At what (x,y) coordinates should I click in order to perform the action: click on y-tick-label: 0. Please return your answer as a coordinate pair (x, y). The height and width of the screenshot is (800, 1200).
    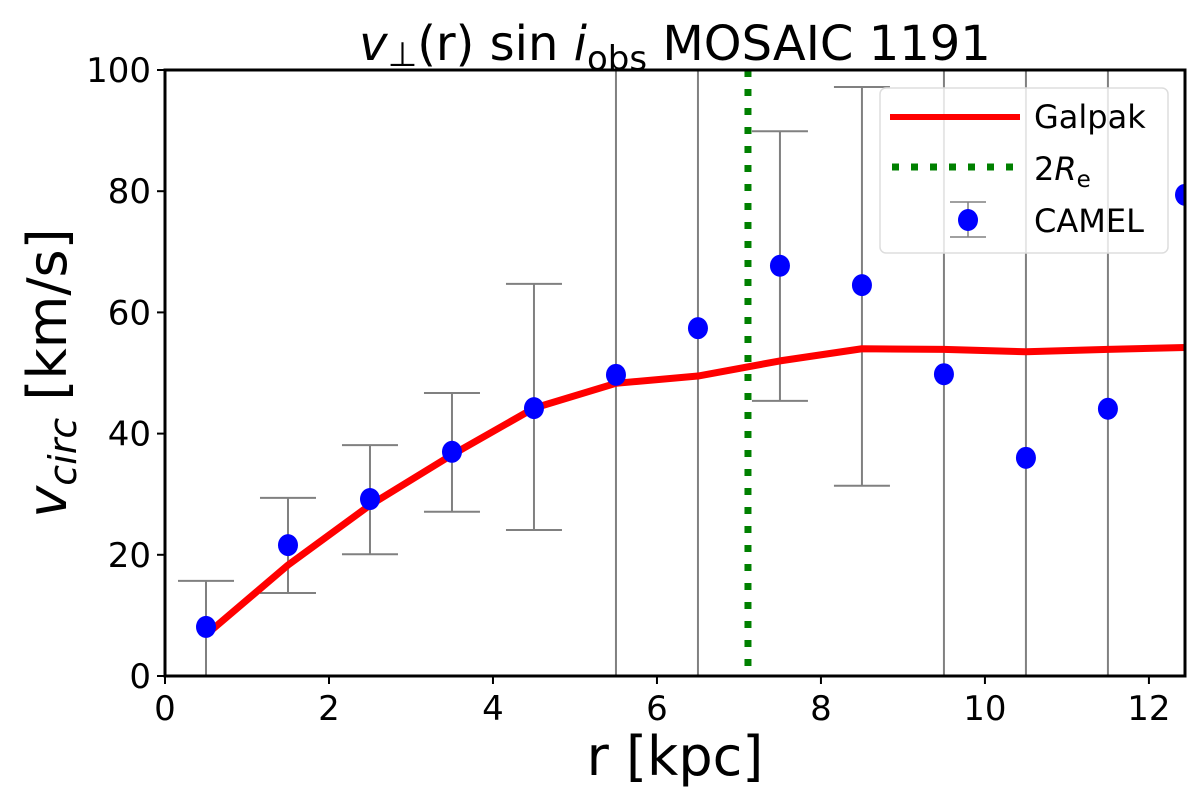
    Looking at the image, I should click on (140, 677).